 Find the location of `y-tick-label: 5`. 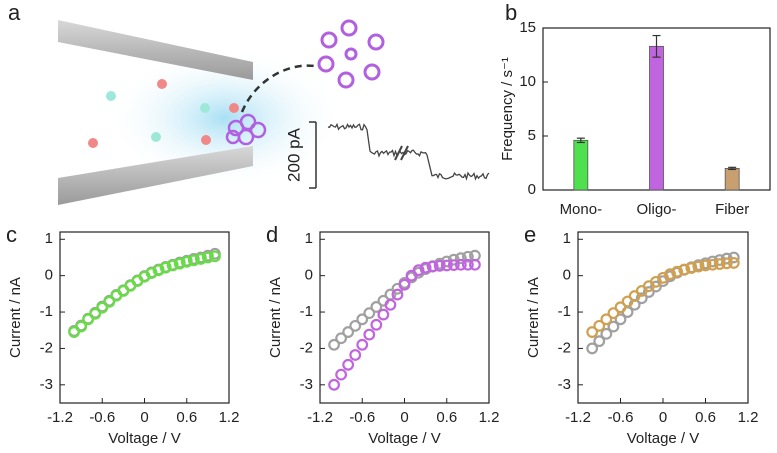

y-tick-label: 5 is located at coordinates (532, 135).